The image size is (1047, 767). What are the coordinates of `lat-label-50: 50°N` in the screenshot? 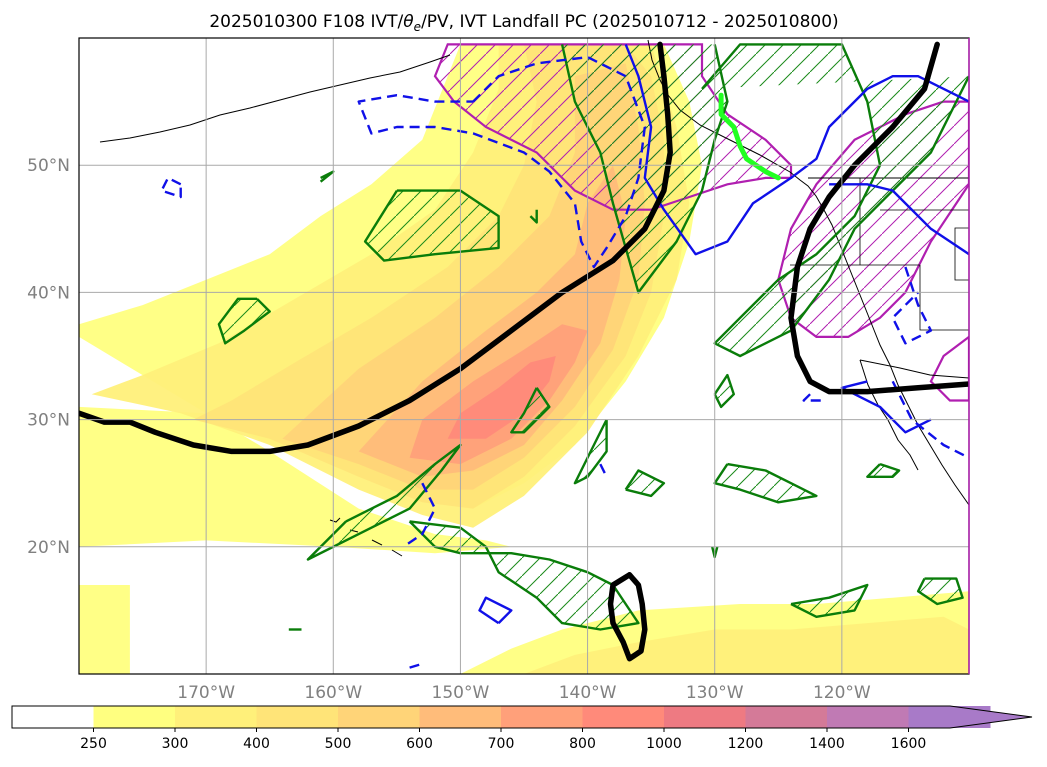 It's located at (48, 166).